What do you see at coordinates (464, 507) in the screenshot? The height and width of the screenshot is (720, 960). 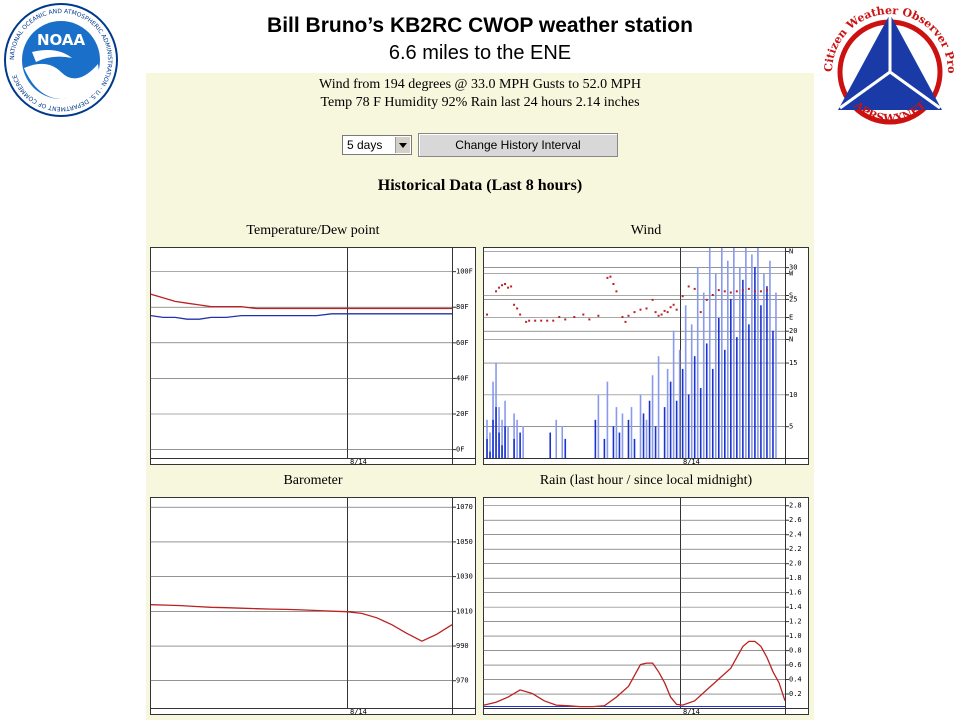 I see `baro-y-tick-label: 1070` at bounding box center [464, 507].